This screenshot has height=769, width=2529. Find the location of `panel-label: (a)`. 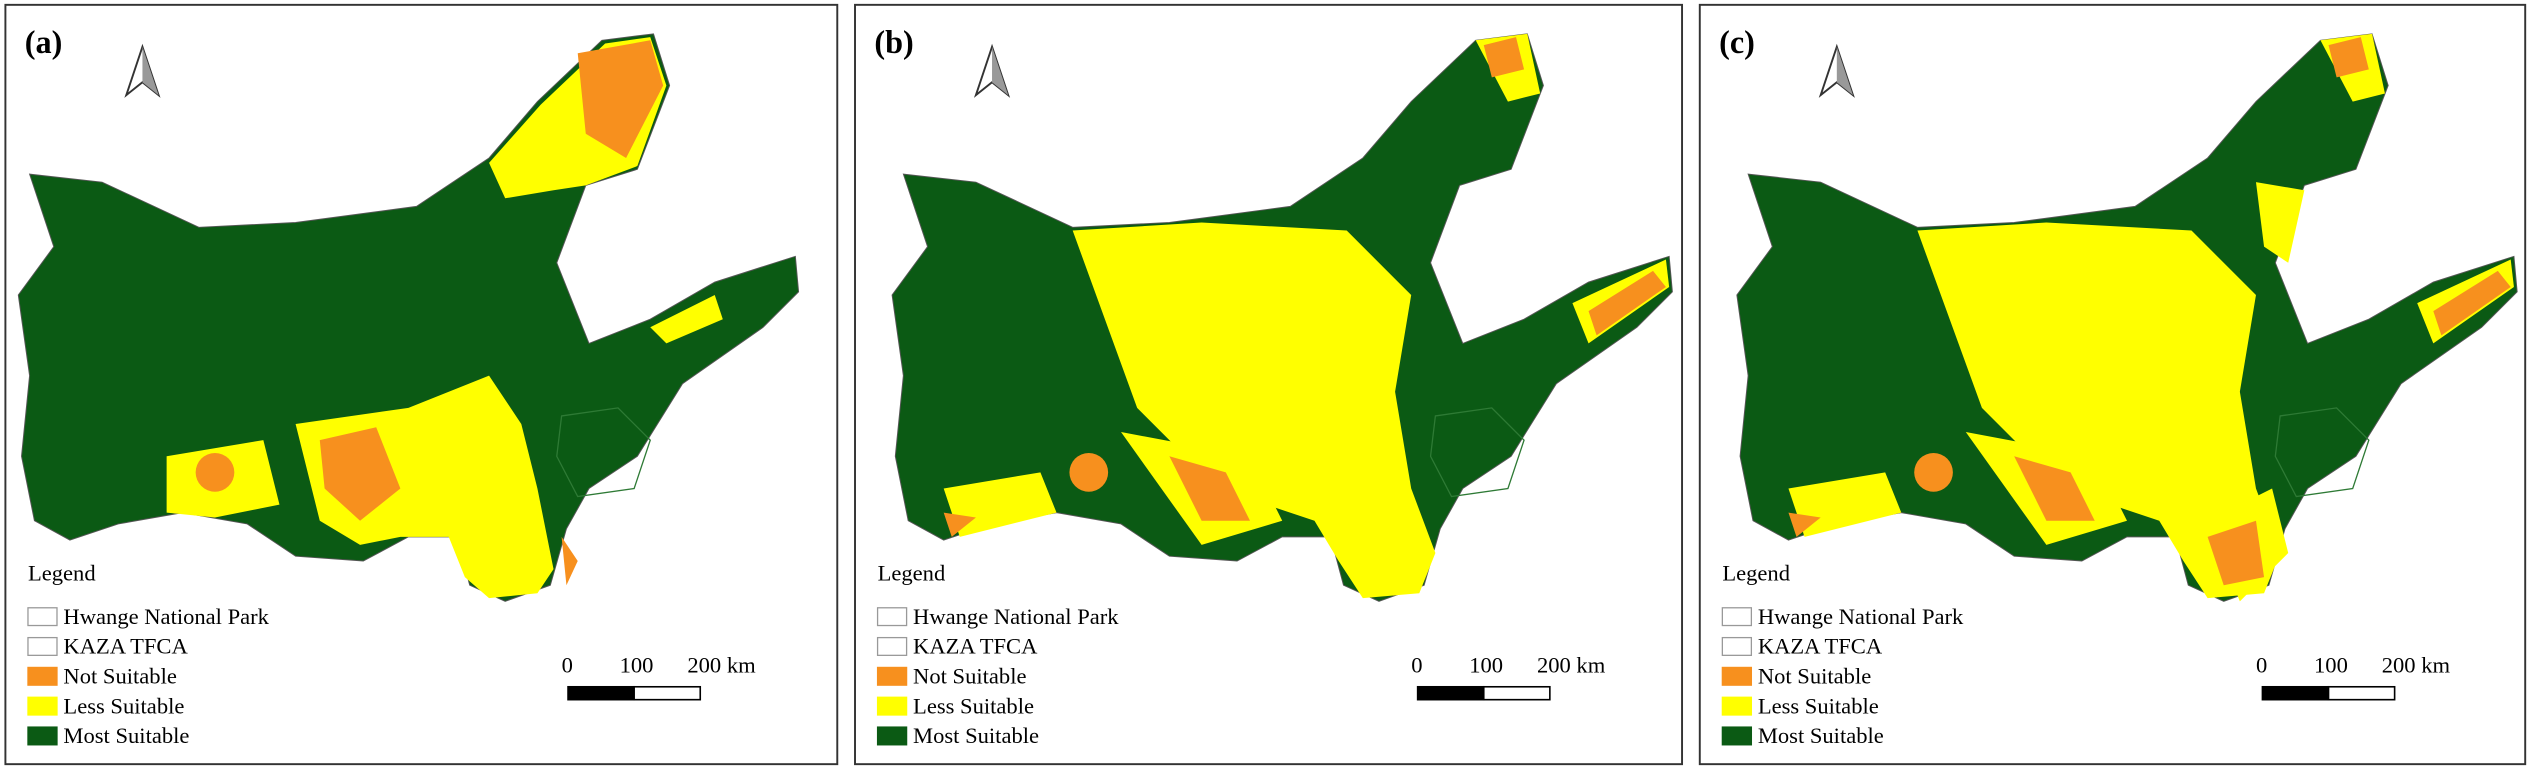

panel-label: (a) is located at coordinates (44, 42).